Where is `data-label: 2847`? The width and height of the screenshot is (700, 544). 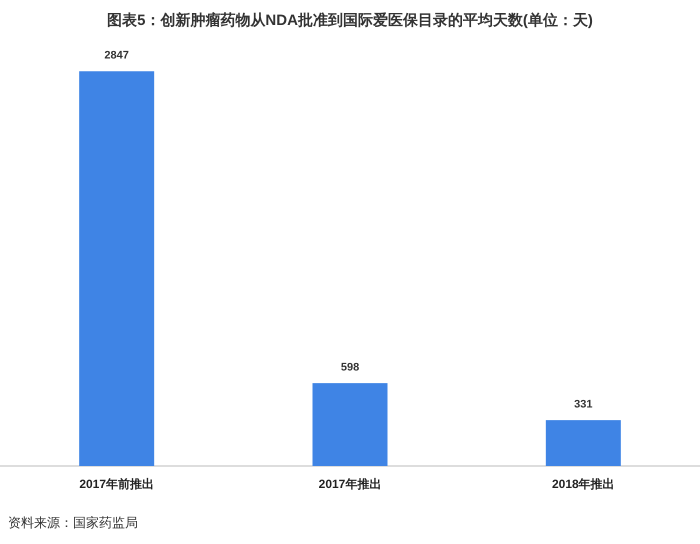 data-label: 2847 is located at coordinates (116, 56).